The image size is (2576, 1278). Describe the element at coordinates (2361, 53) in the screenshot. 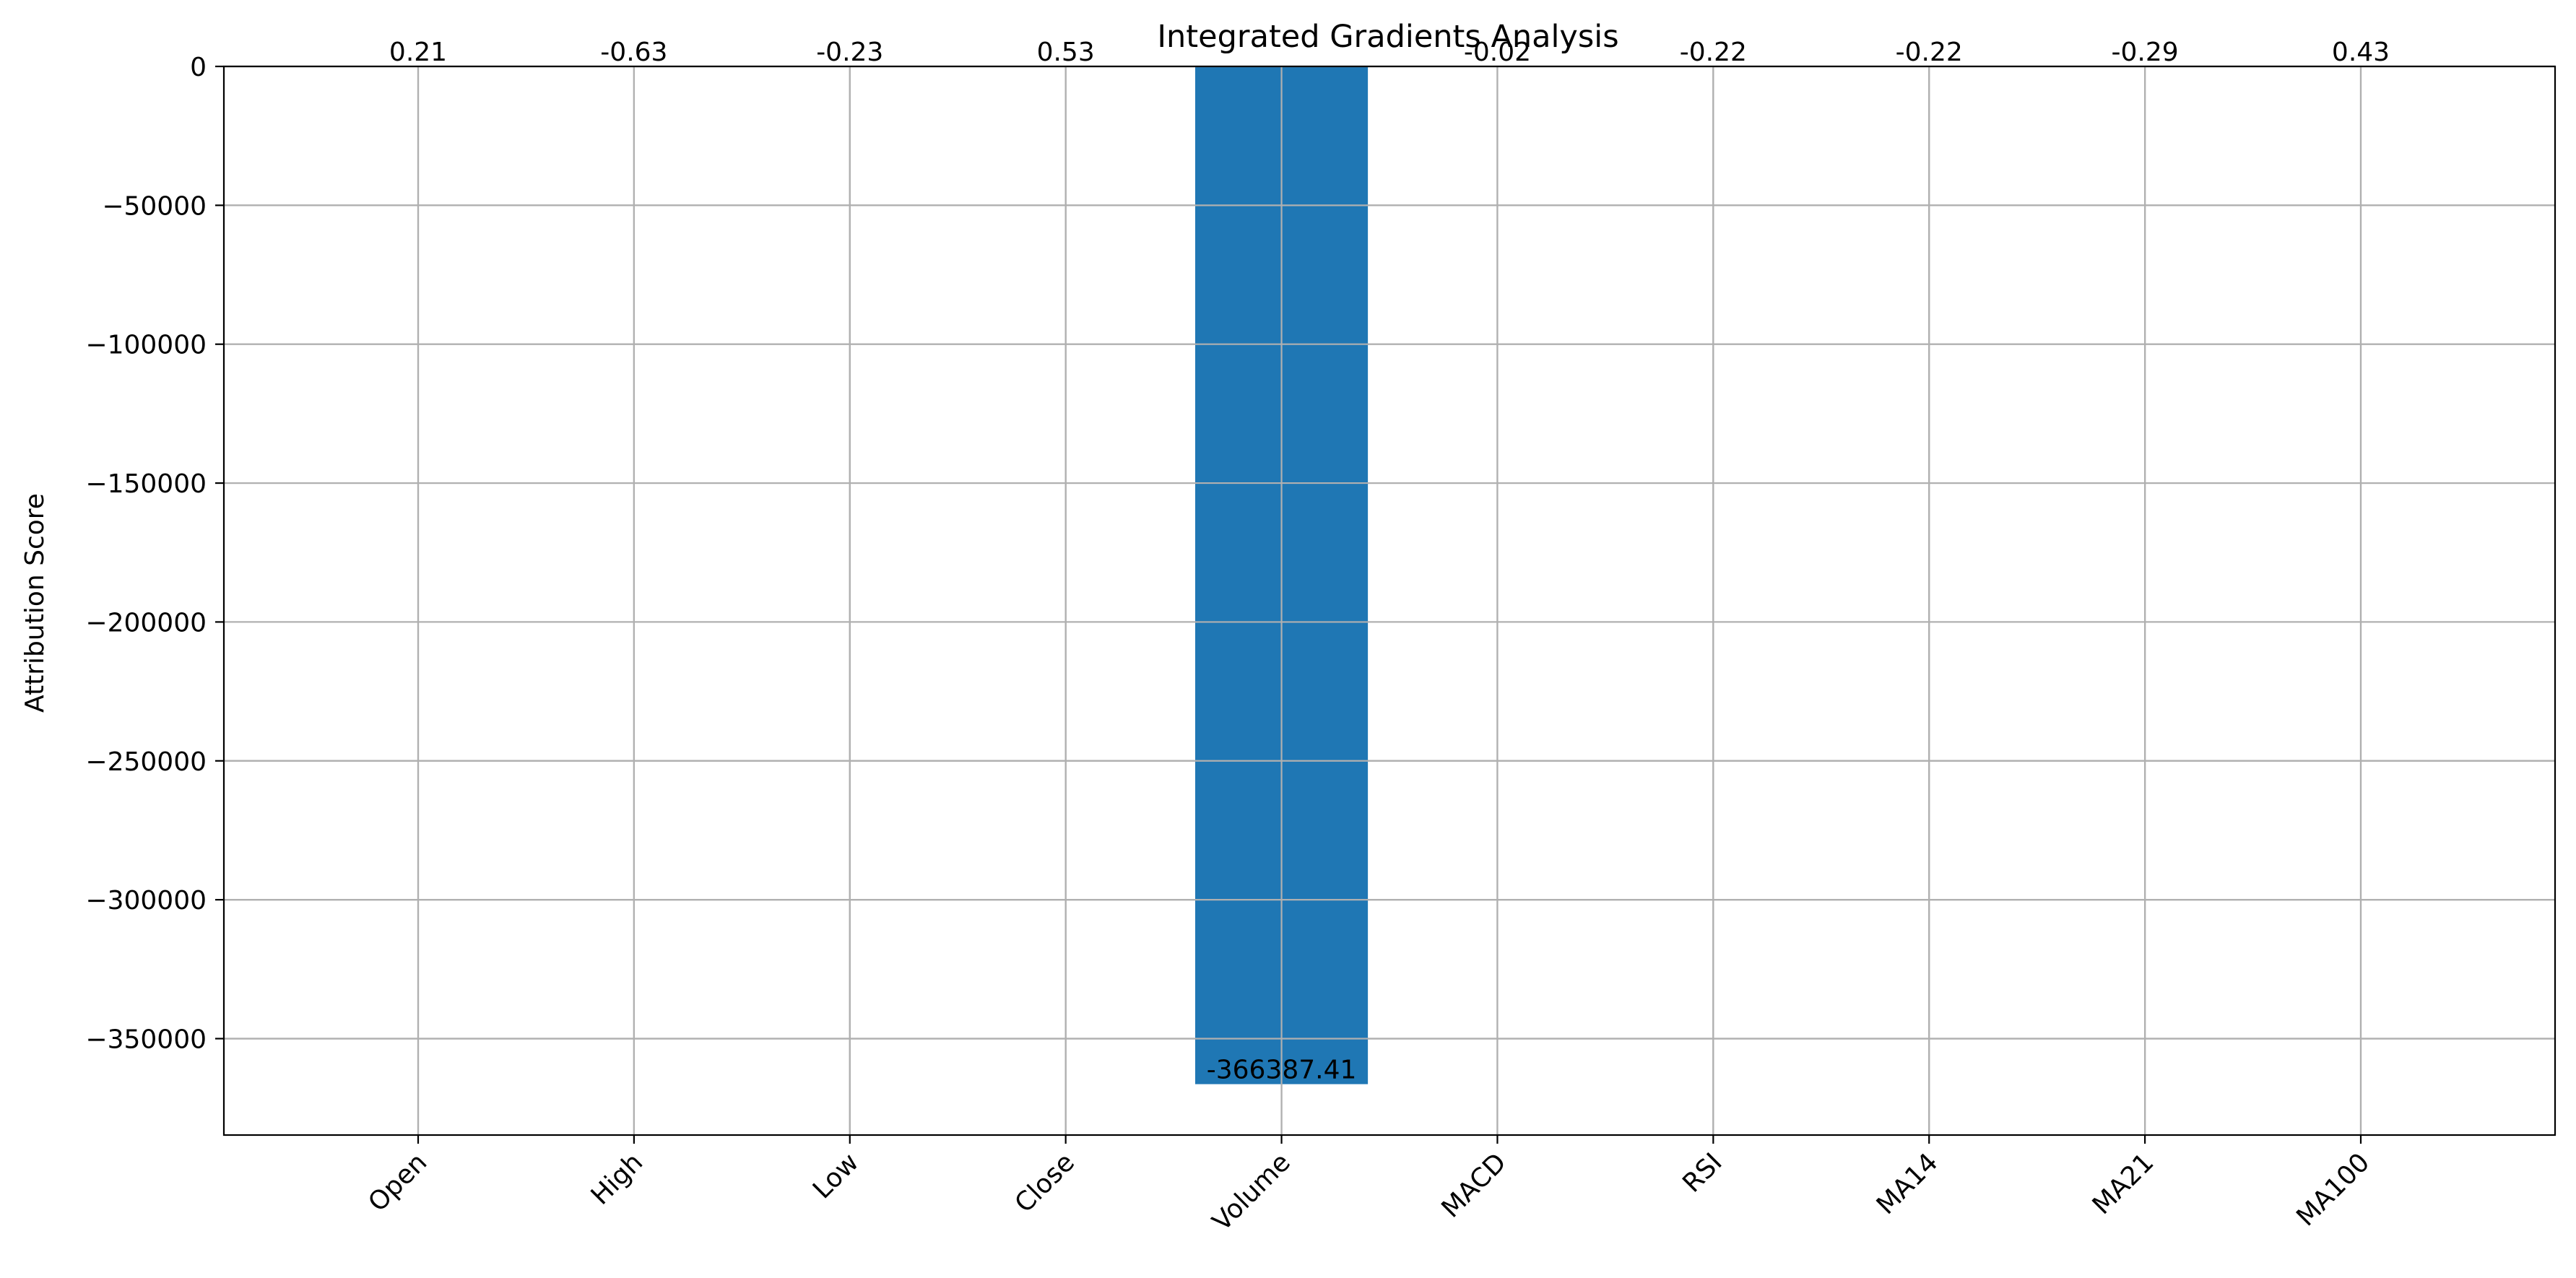

I see `bar-value-label: 0.43` at that location.